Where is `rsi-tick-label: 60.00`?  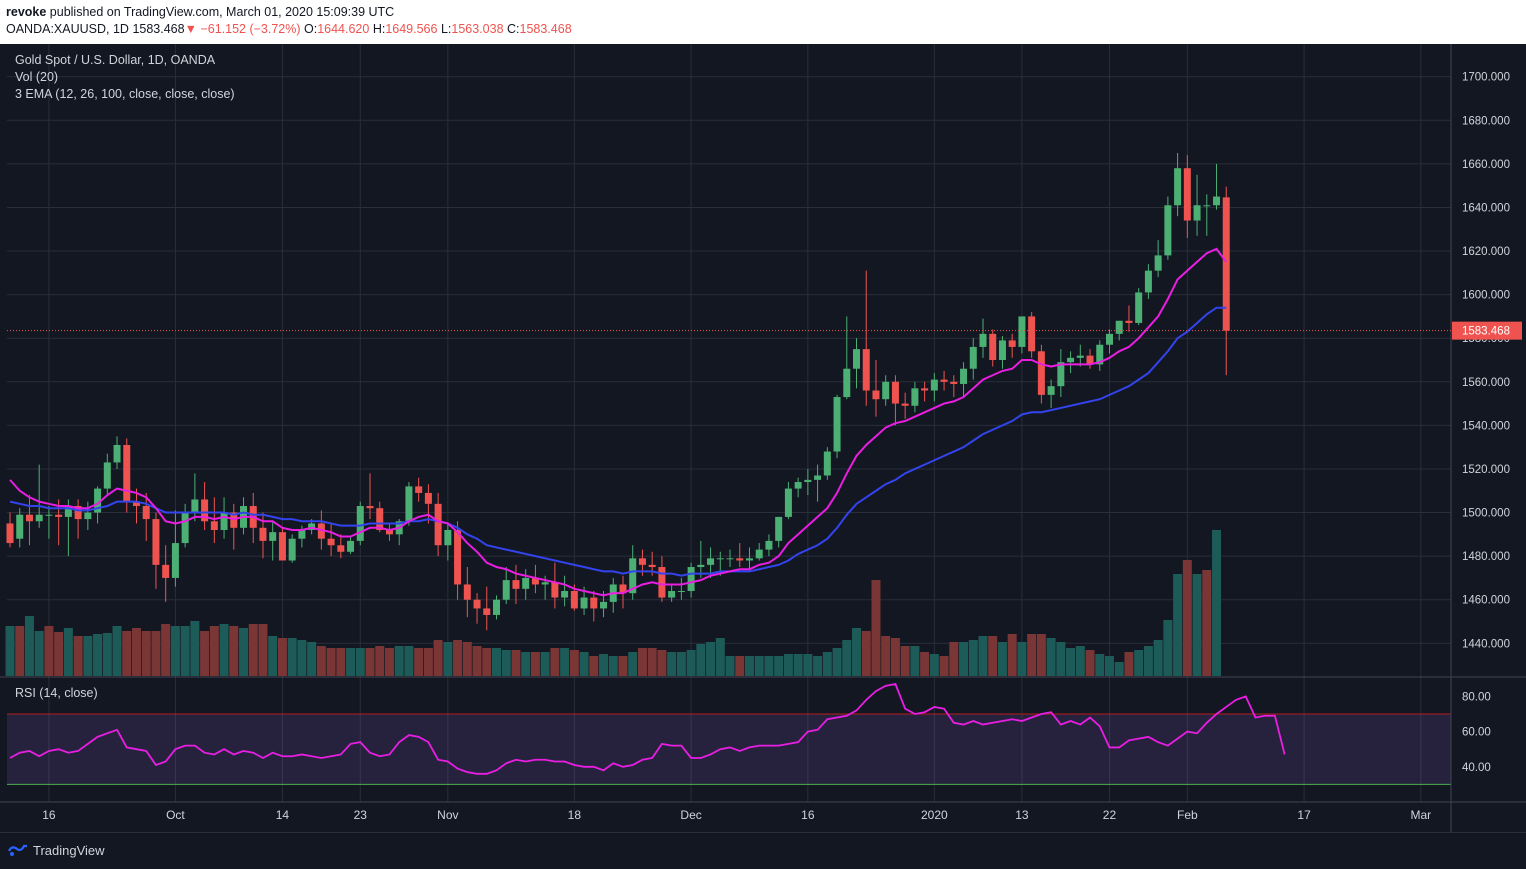 rsi-tick-label: 60.00 is located at coordinates (1476, 733).